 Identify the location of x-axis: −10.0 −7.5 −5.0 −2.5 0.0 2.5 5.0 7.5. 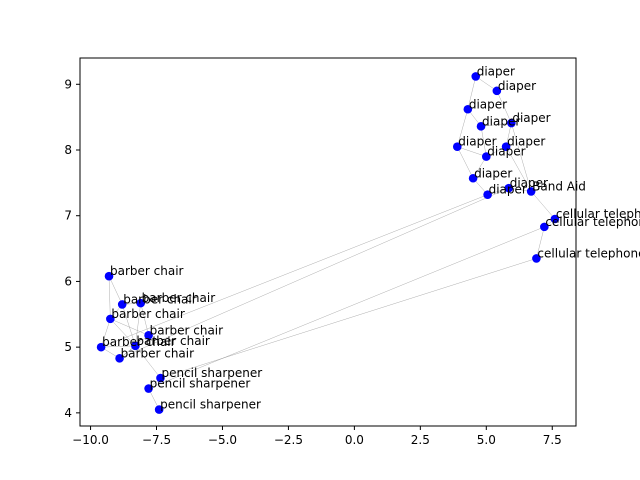
(317, 436).